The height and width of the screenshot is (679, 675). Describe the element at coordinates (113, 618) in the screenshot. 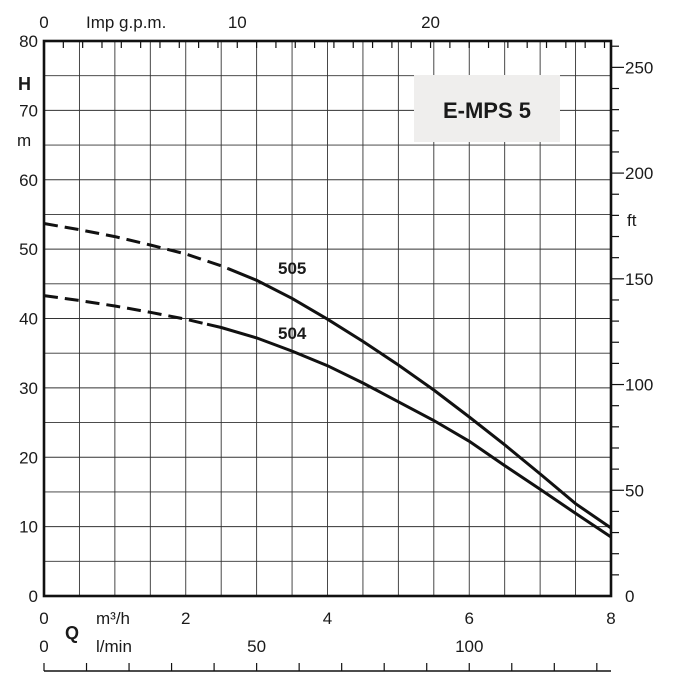

I see `x-axis-unit: m³/h` at that location.